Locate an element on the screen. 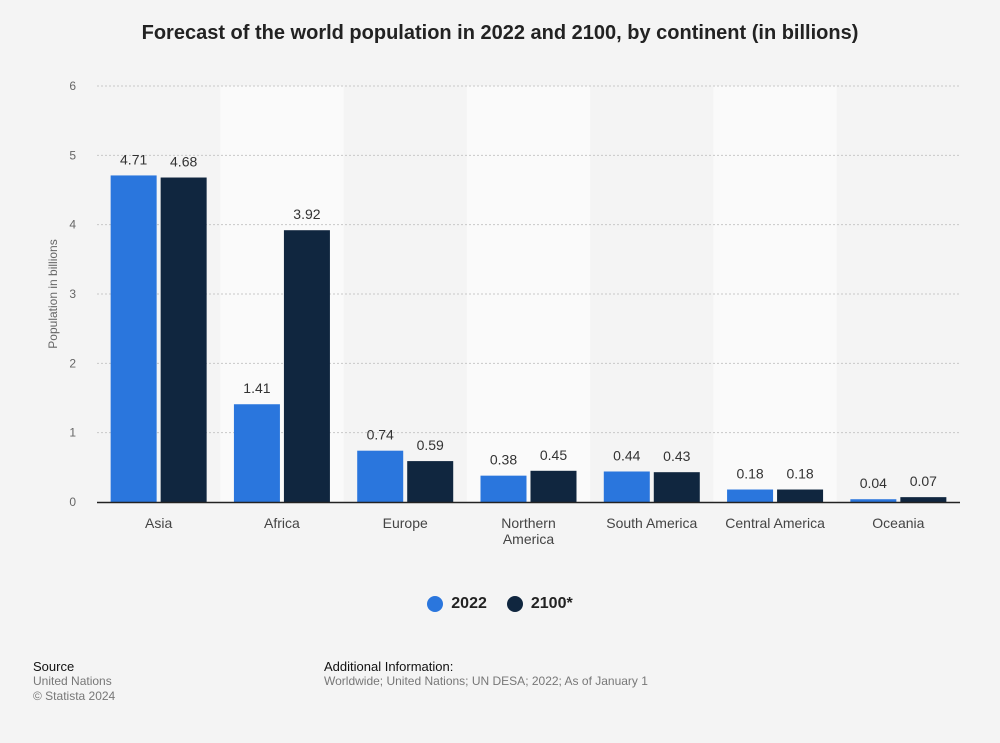 The image size is (1000, 743). data-label: 0.59 is located at coordinates (430, 445).